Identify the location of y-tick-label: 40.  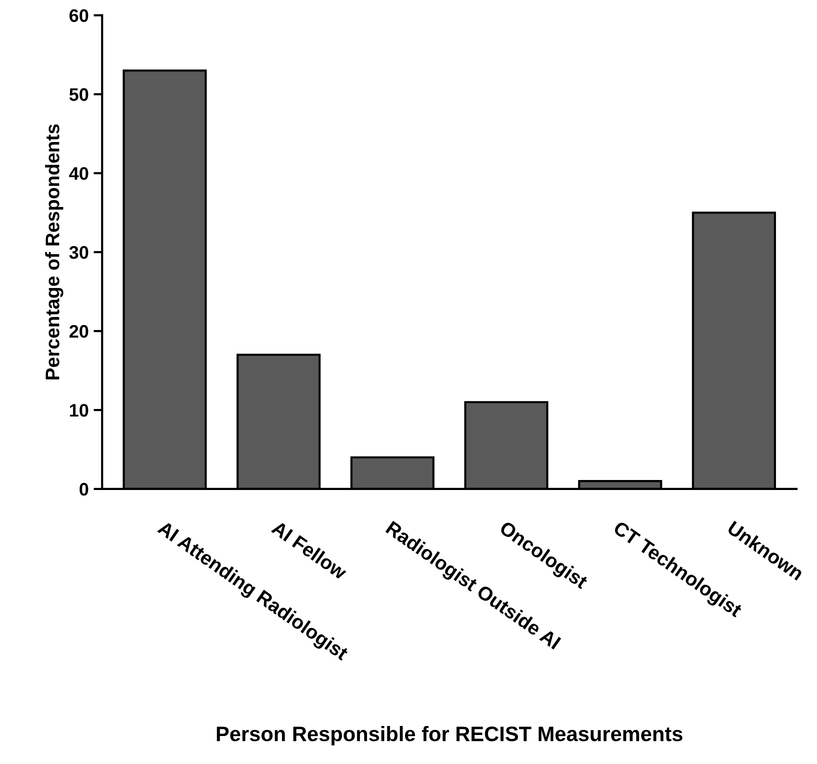
(78, 173).